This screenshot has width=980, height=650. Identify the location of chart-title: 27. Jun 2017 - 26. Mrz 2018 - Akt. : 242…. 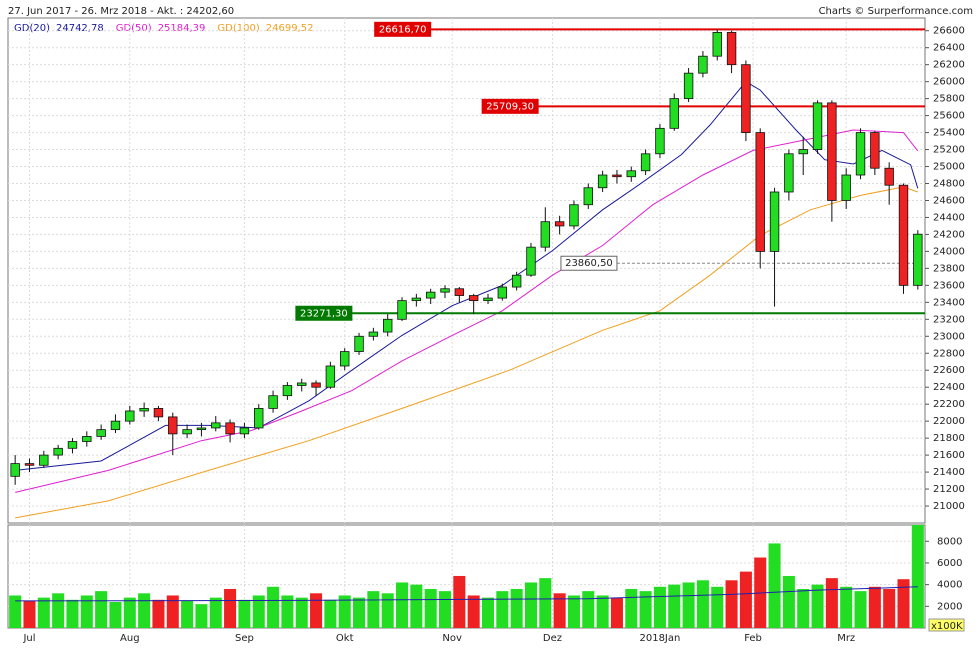
(121, 11).